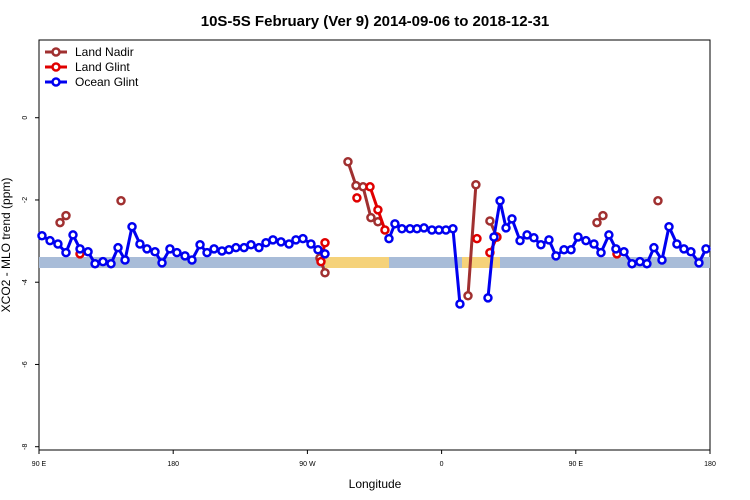 Image resolution: width=750 pixels, height=500 pixels. What do you see at coordinates (107, 82) in the screenshot?
I see `legend-label: Ocean Glint` at bounding box center [107, 82].